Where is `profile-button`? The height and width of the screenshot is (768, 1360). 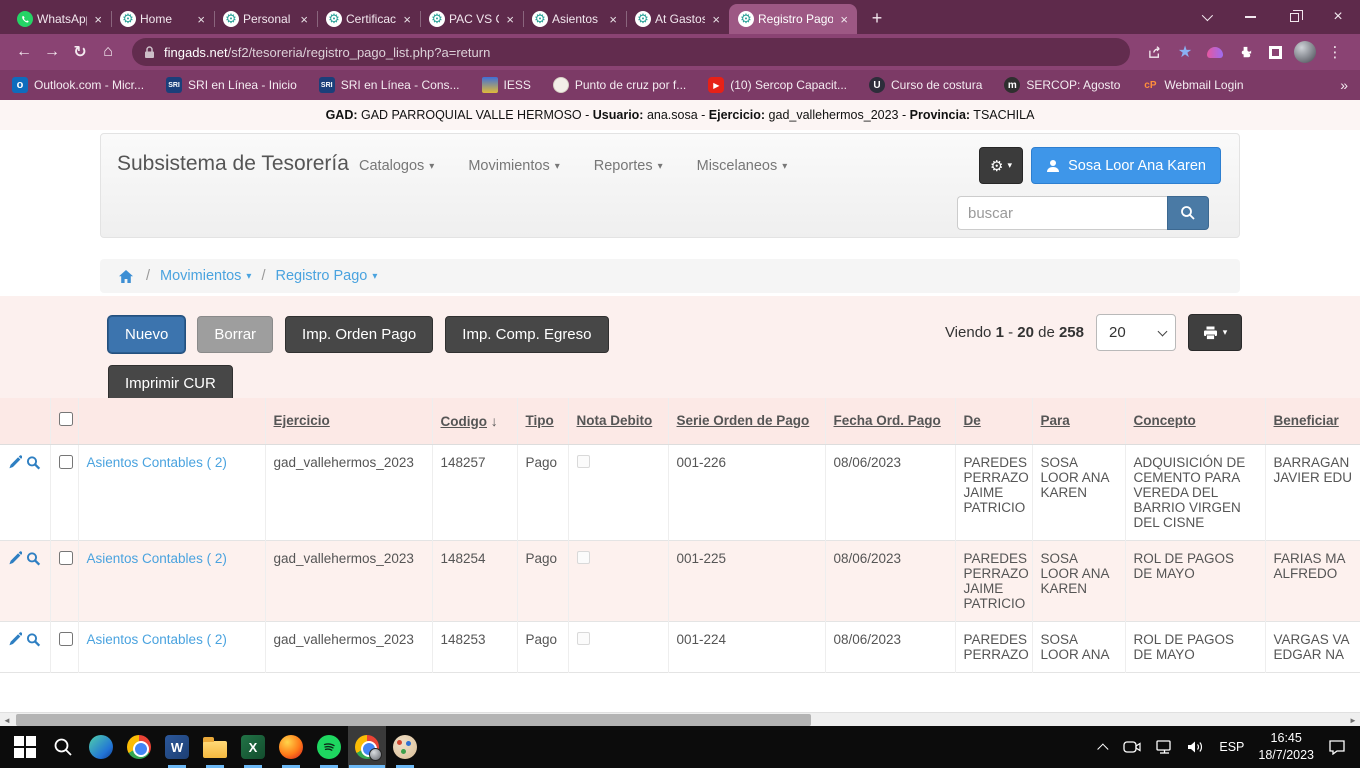 profile-button is located at coordinates (1305, 52).